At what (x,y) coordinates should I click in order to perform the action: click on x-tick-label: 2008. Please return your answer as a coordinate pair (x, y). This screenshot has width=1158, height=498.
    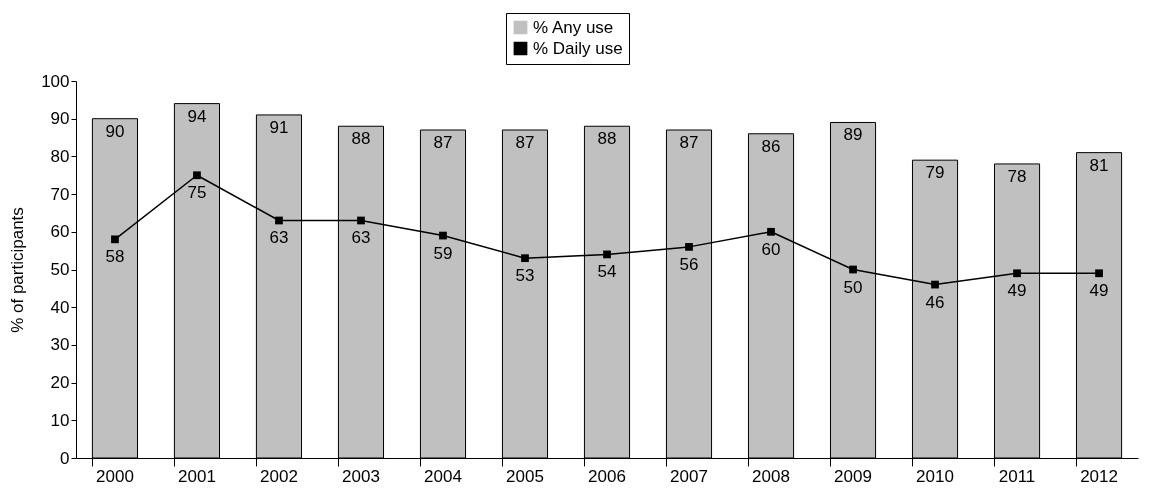
    Looking at the image, I should click on (771, 476).